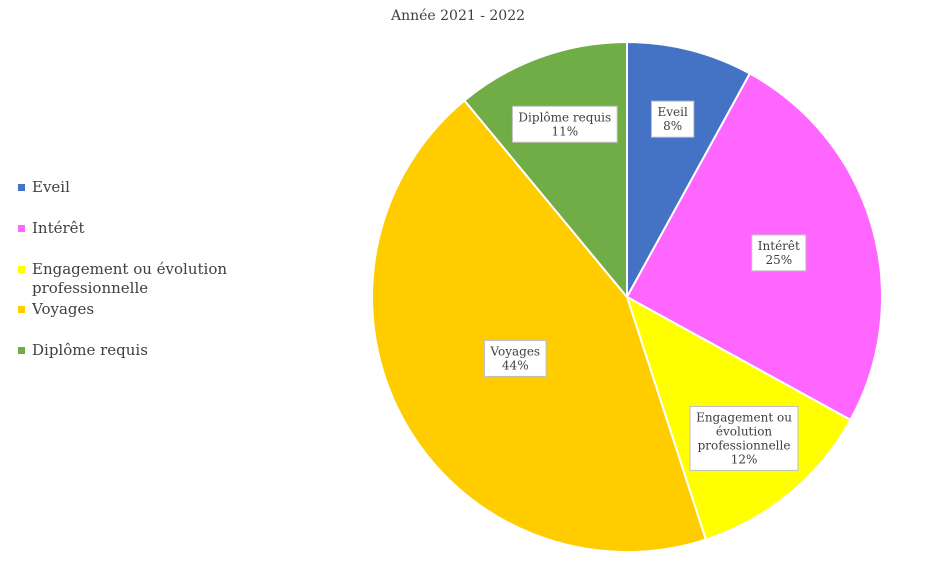 Image resolution: width=925 pixels, height=566 pixels. I want to click on data-label-text-interet-2: 25%, so click(778, 260).